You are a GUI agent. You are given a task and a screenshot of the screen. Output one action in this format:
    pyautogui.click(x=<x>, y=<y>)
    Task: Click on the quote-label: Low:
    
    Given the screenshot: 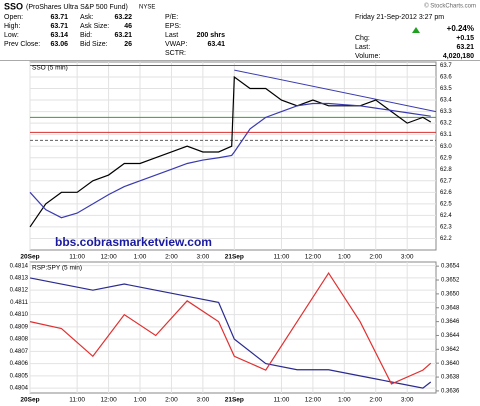 What is the action you would take?
    pyautogui.click(x=11, y=35)
    